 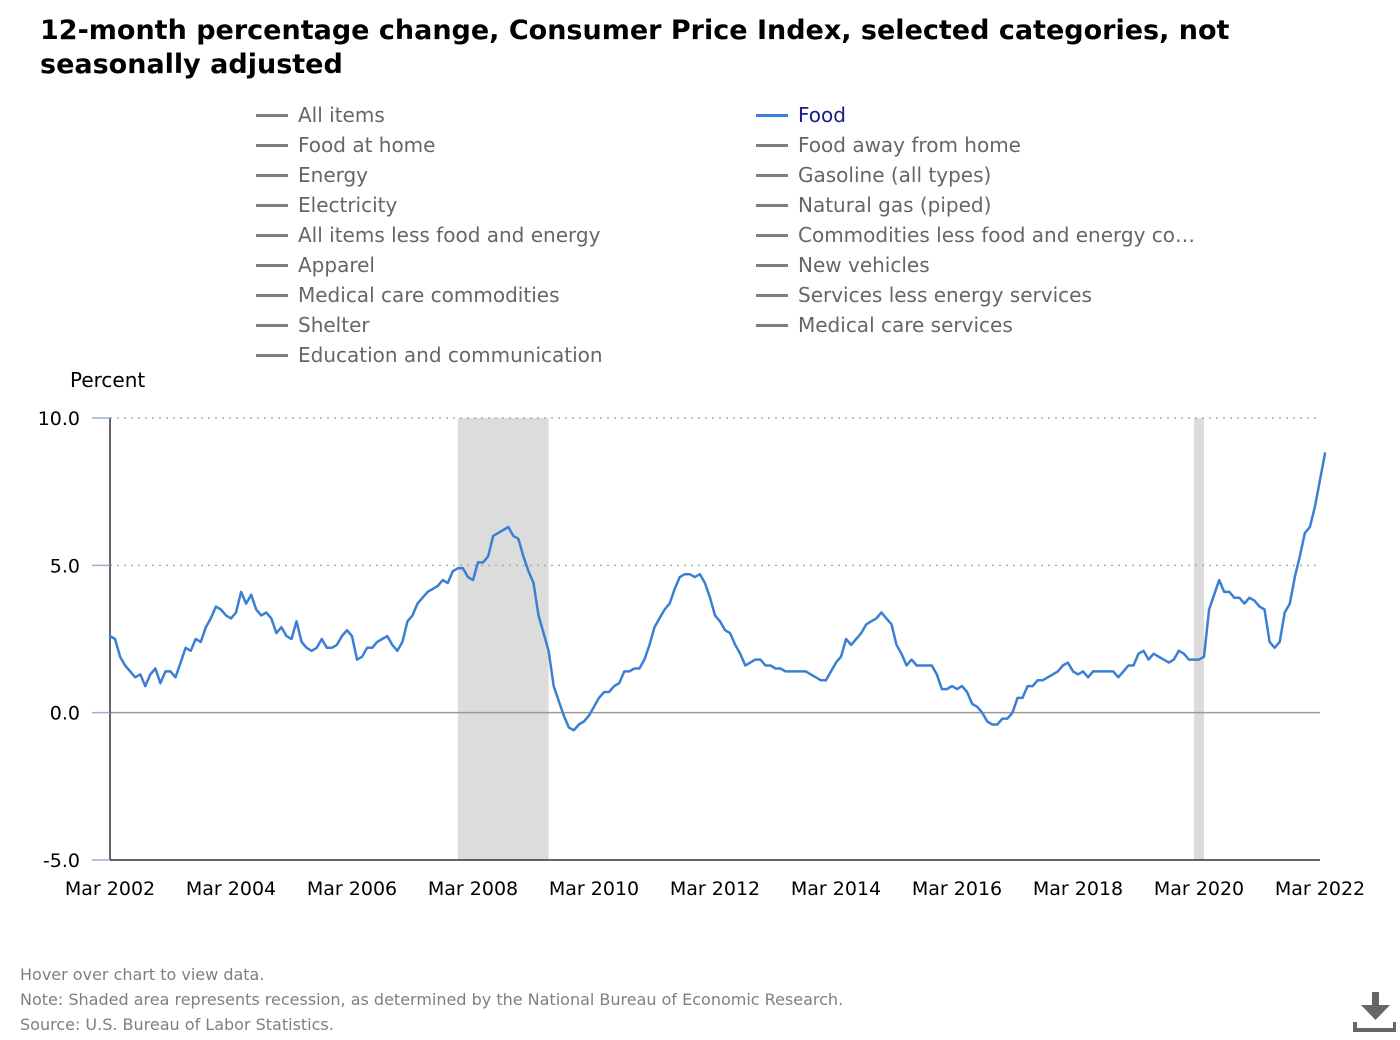 What do you see at coordinates (336, 265) in the screenshot?
I see `legend-label: Apparel` at bounding box center [336, 265].